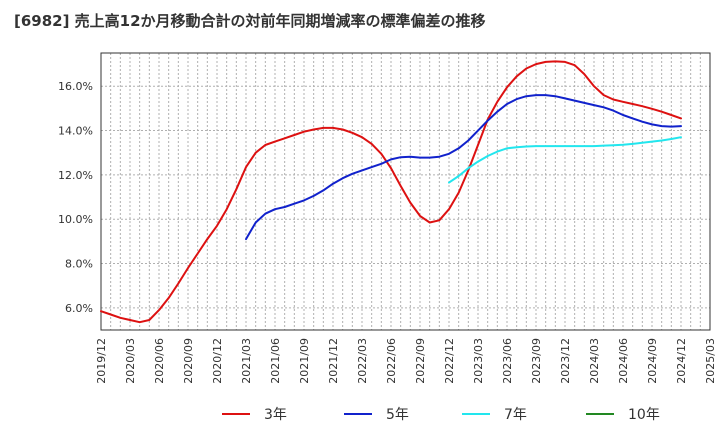 Image resolution: width=720 pixels, height=440 pixels. I want to click on legend-label: 3年, so click(275, 415).